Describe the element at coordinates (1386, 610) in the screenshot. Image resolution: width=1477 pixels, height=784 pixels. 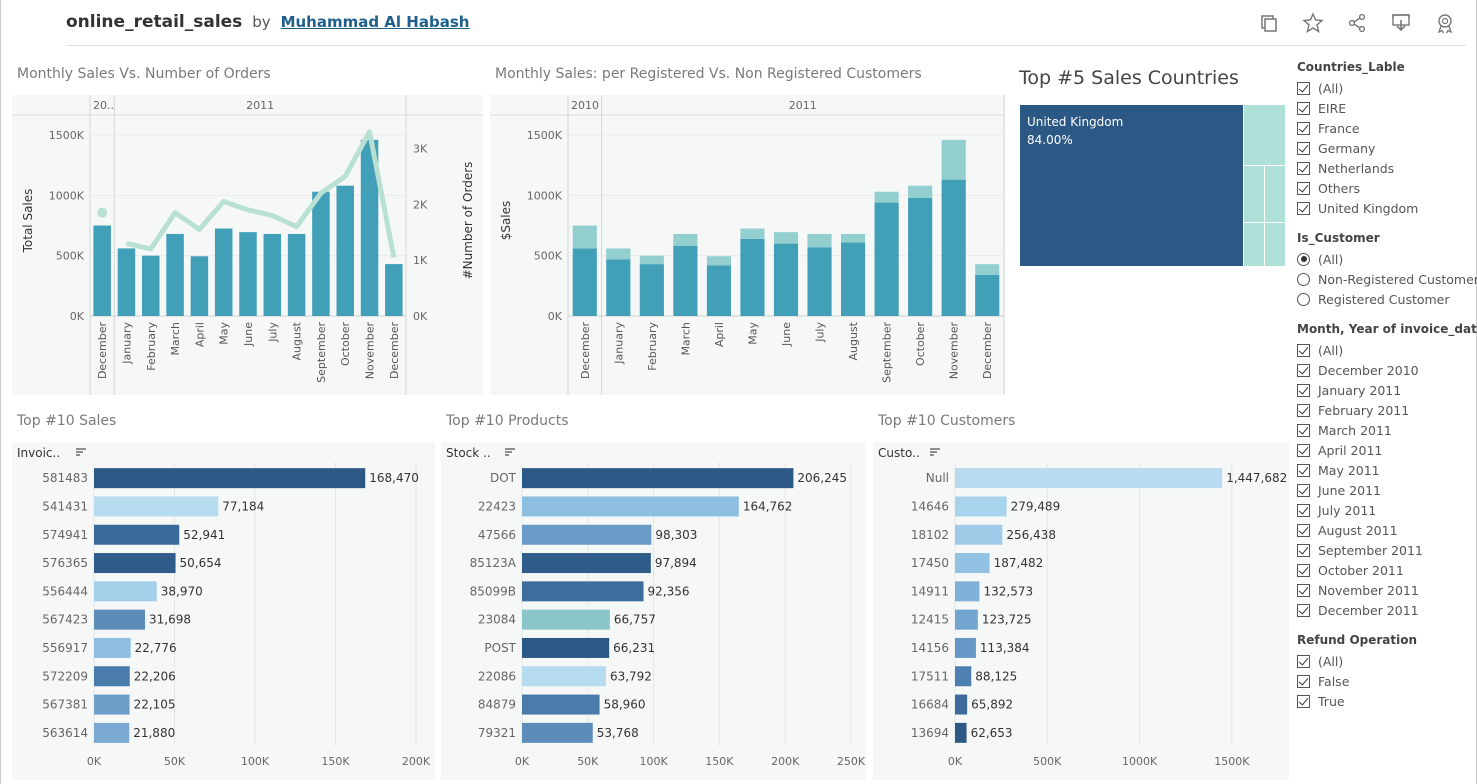
I see `month_year-option: December 2011` at that location.